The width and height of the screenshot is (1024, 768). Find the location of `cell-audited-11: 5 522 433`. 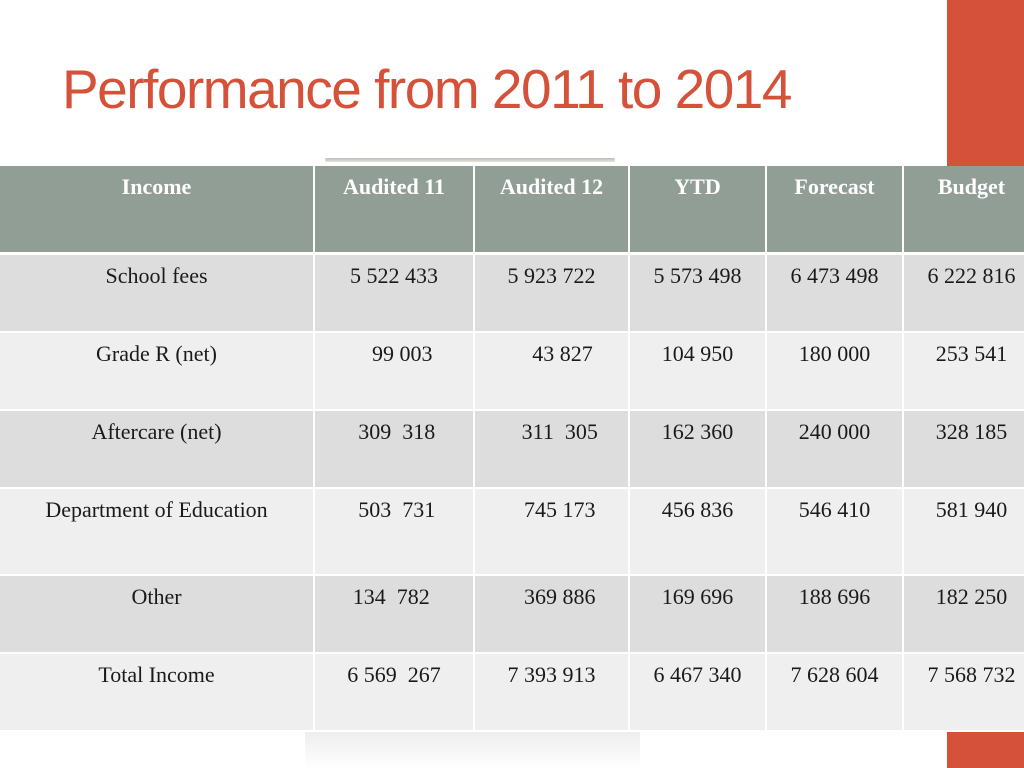

cell-audited-11: 5 522 433 is located at coordinates (394, 293).